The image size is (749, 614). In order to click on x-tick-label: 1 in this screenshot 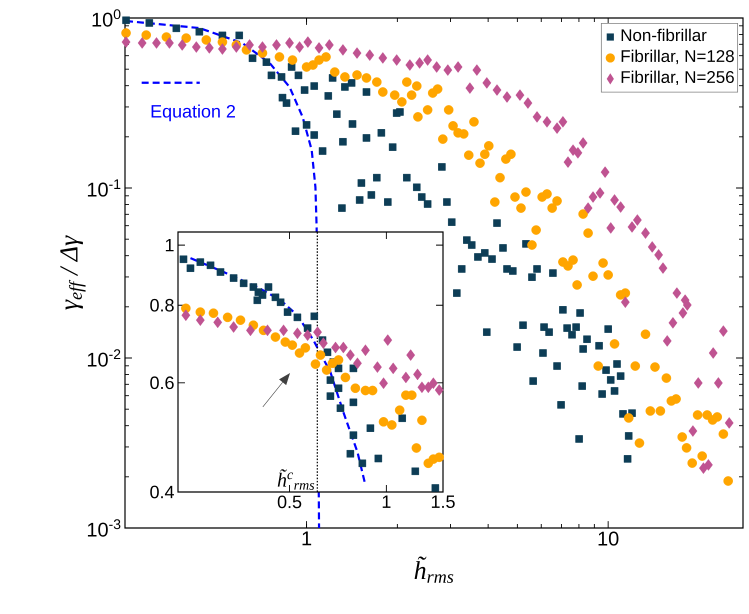, I will do `click(386, 502)`.